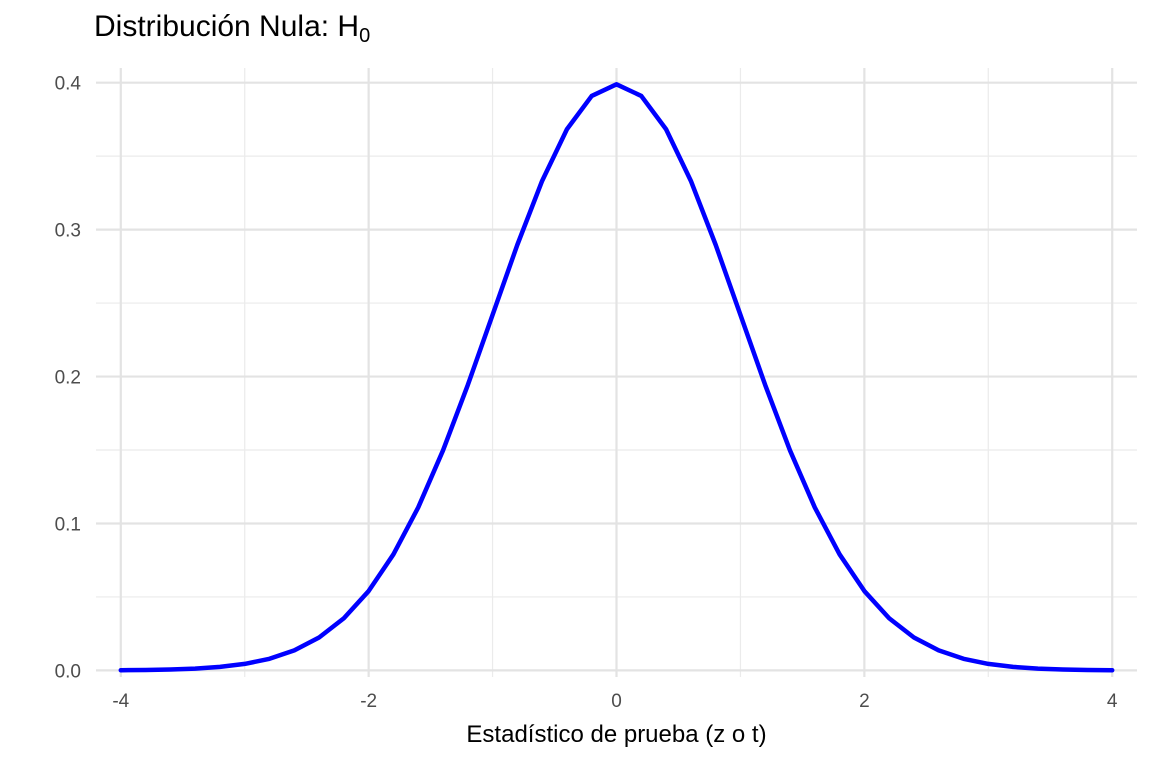  I want to click on y-tick-label: 0.2, so click(68, 378).